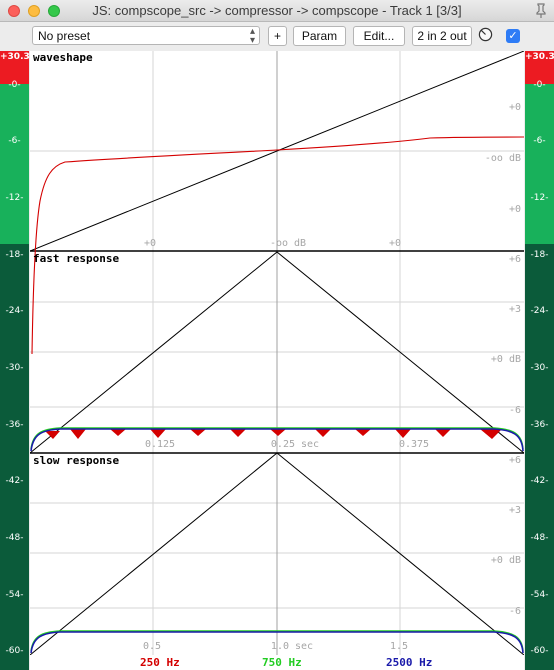 This screenshot has height=670, width=554. What do you see at coordinates (160, 444) in the screenshot?
I see `fast-time-tick: 0.125` at bounding box center [160, 444].